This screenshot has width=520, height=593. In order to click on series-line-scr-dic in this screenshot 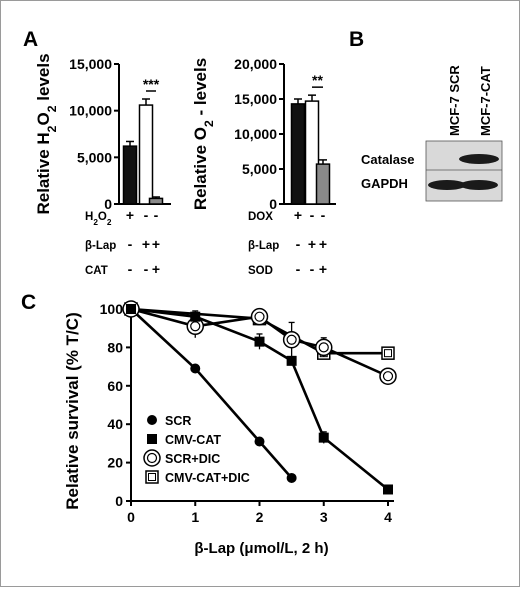, I will do `click(259, 342)`.